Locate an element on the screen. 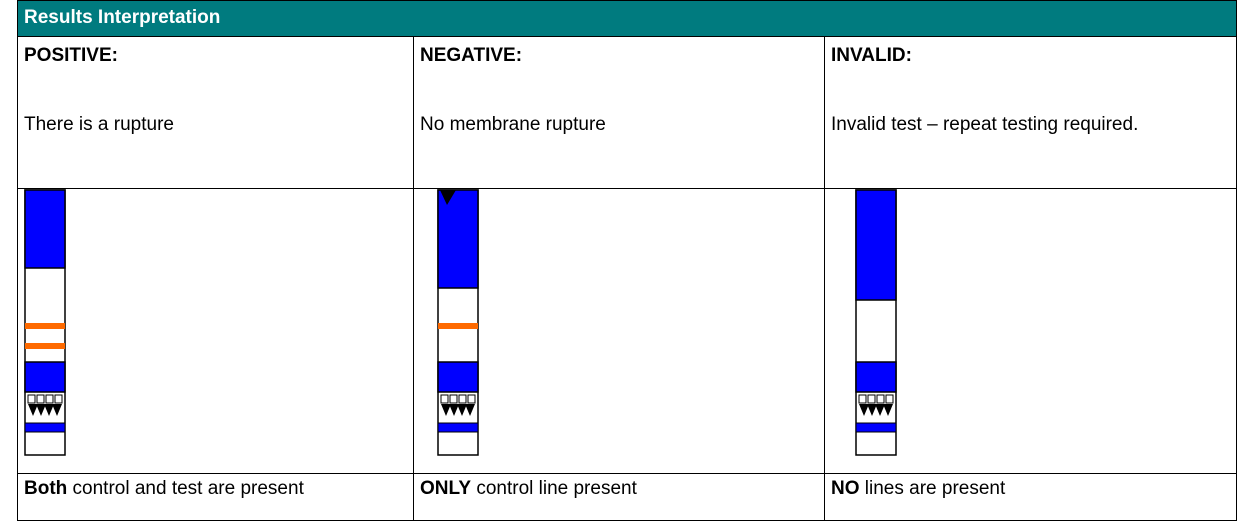 The image size is (1253, 531). description: Invalid test – repeat testing required. is located at coordinates (985, 124).